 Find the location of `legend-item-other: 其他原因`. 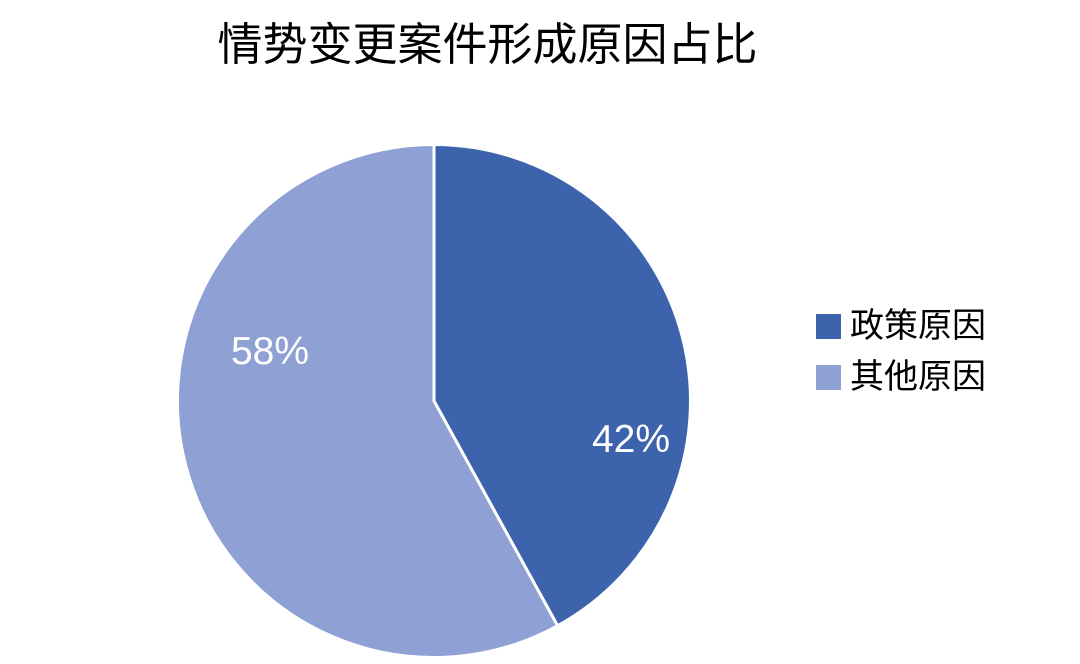

legend-item-other: 其他原因 is located at coordinates (901, 377).